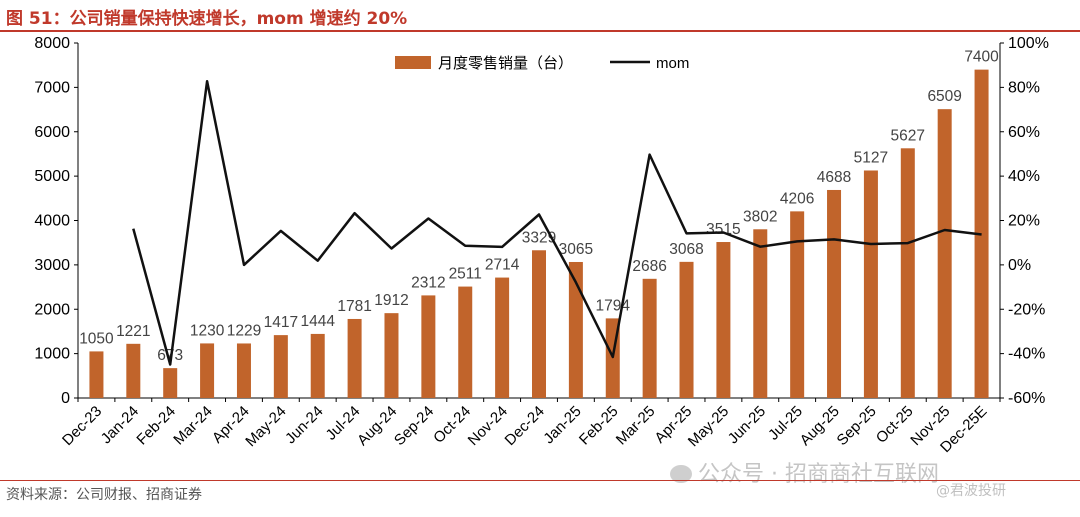  What do you see at coordinates (52, 43) in the screenshot?
I see `y-left-tick-label: 8000` at bounding box center [52, 43].